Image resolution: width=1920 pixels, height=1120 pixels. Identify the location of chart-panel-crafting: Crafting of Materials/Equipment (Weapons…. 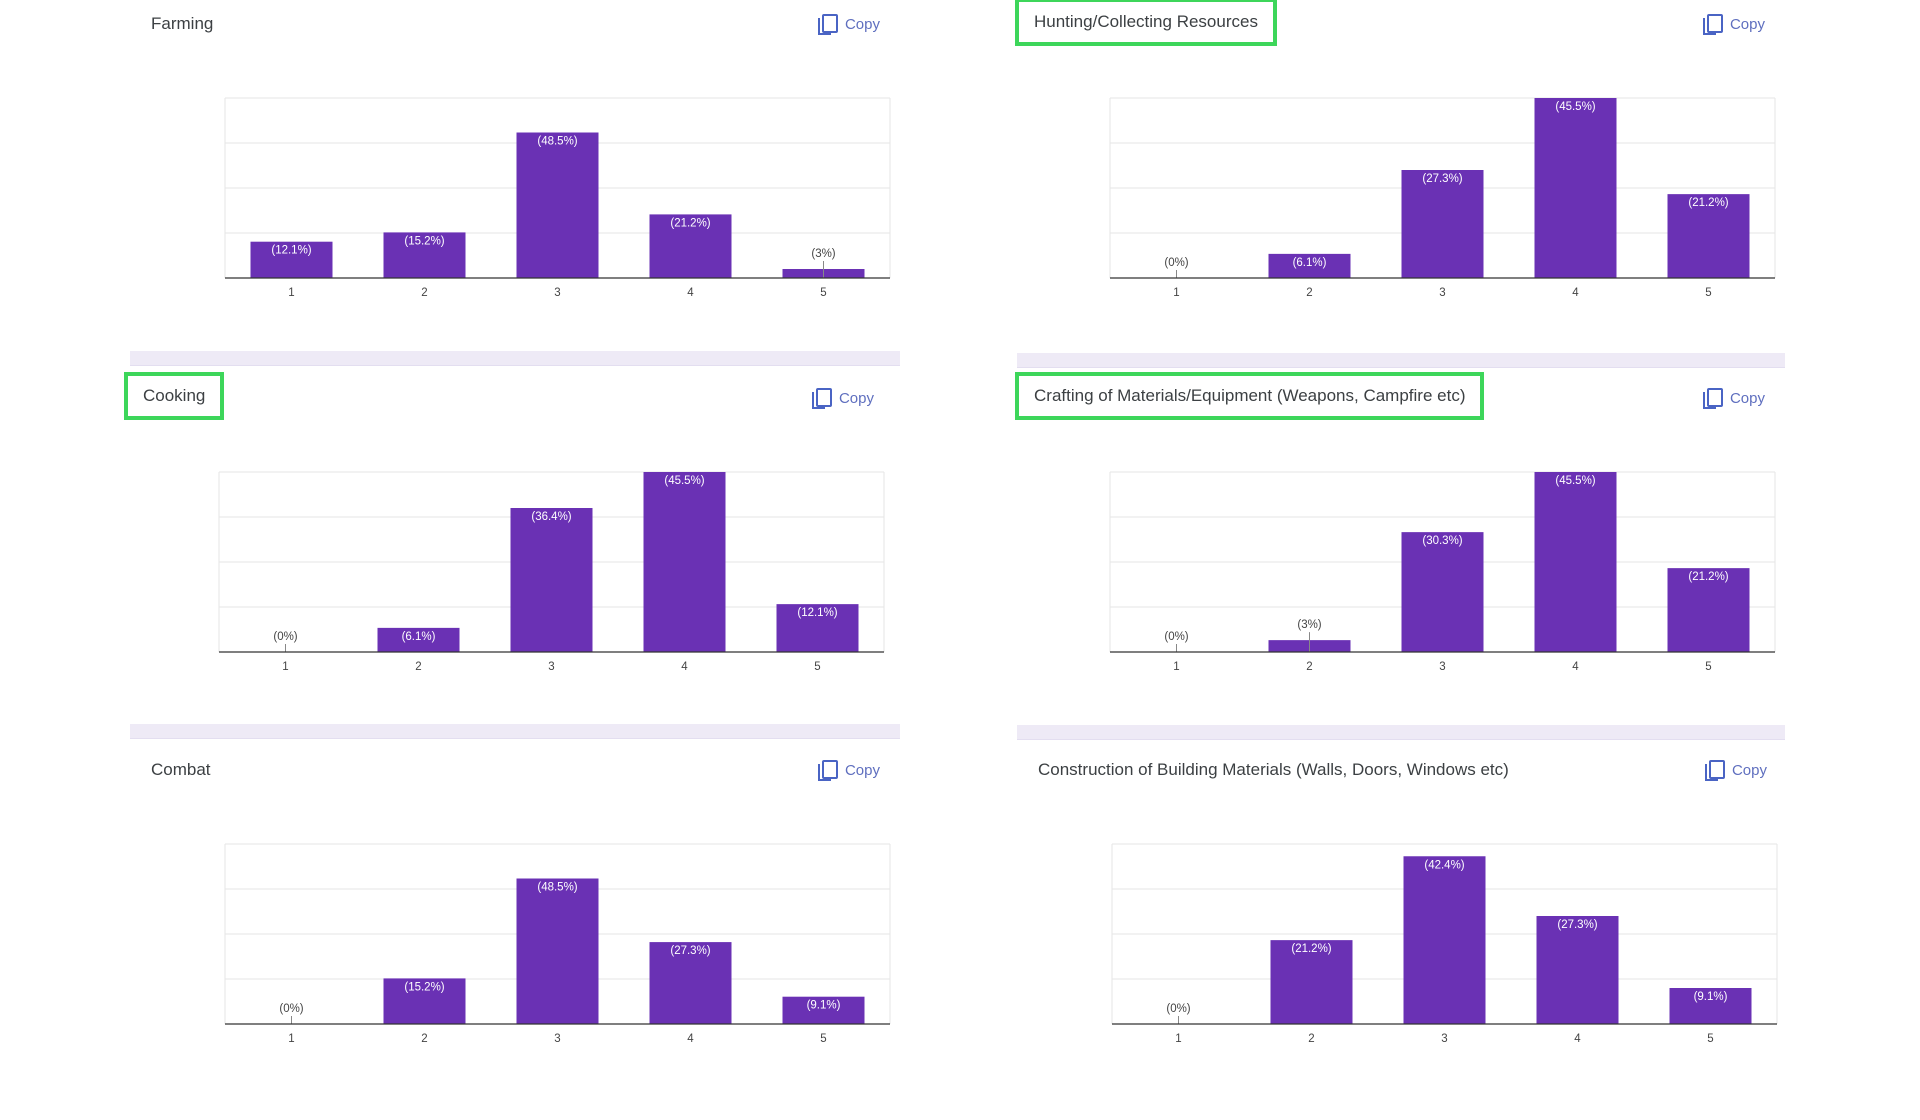
(1400, 560).